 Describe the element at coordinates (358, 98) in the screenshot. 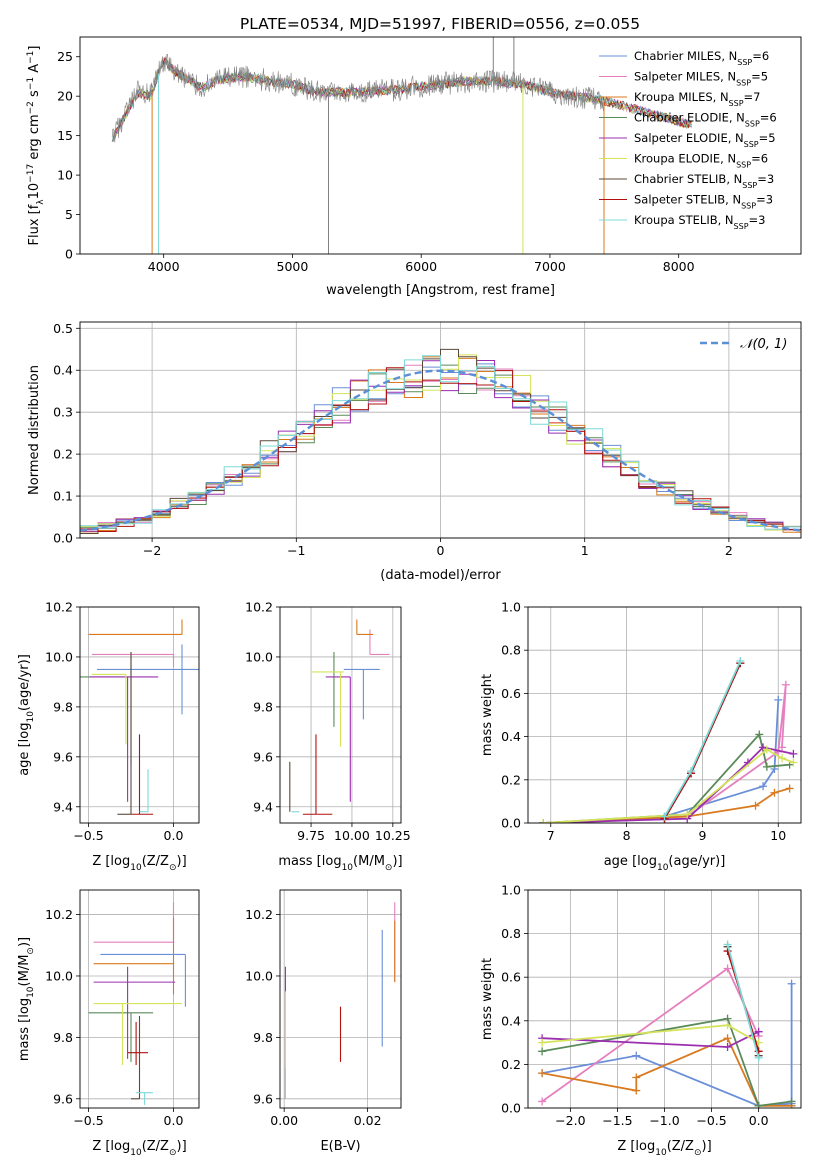

I see `spectrum-observed` at that location.